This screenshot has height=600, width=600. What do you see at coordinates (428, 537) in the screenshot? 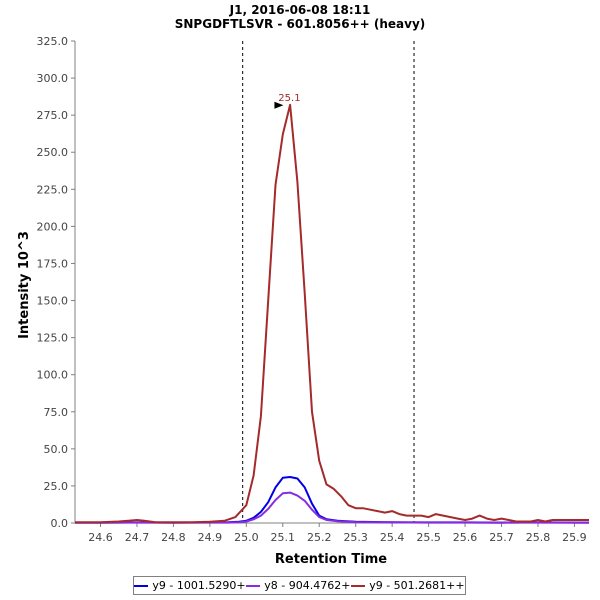
I see `x-tick-label: 25.5` at bounding box center [428, 537].